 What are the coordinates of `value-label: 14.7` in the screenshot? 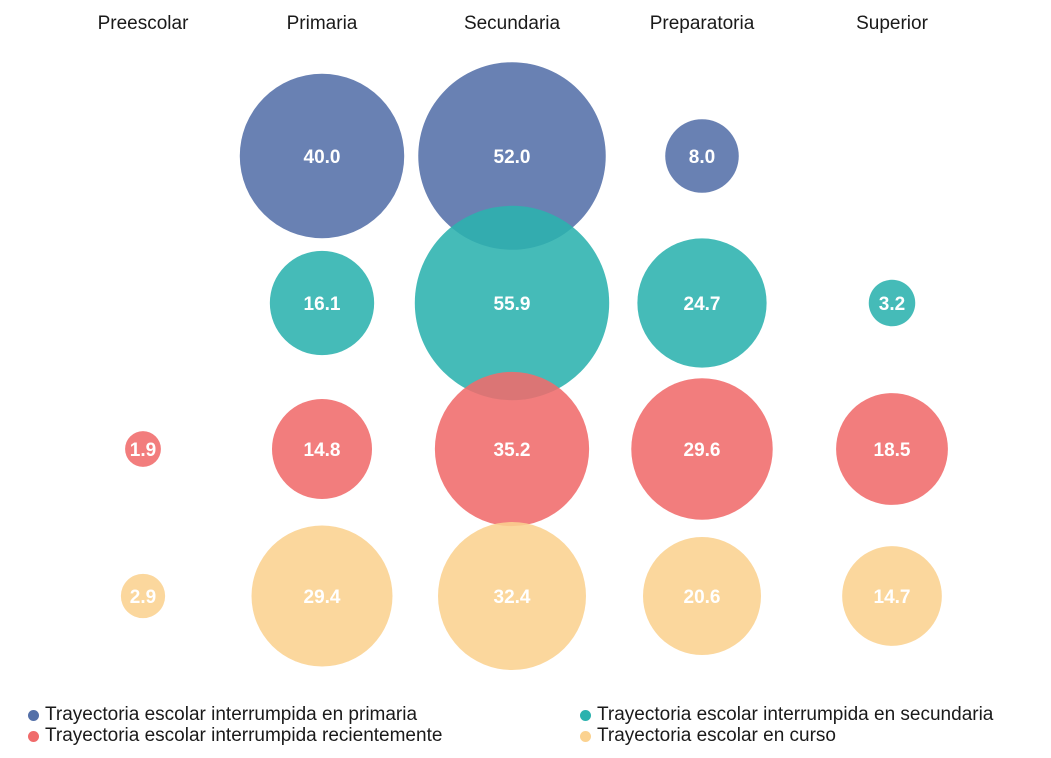 It's located at (892, 597).